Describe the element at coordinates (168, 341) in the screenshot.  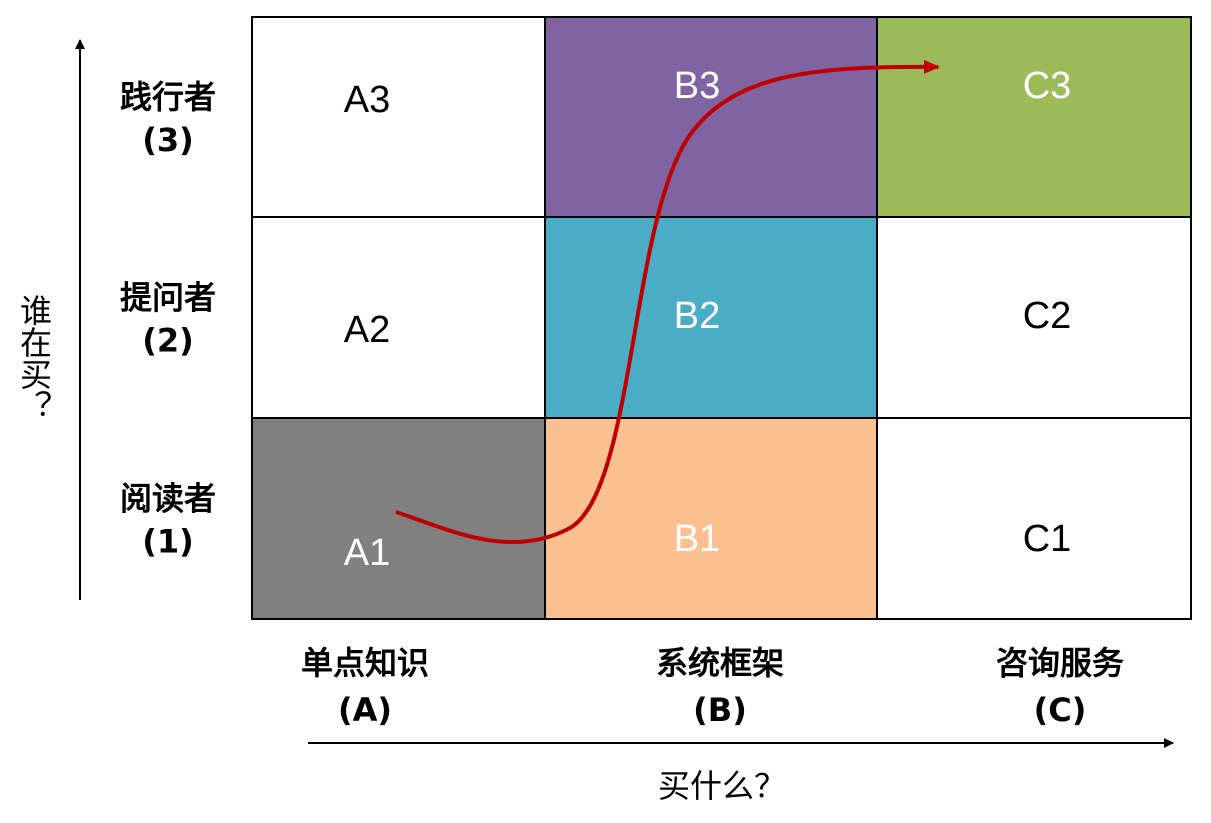
I see `row-index: (2)` at that location.